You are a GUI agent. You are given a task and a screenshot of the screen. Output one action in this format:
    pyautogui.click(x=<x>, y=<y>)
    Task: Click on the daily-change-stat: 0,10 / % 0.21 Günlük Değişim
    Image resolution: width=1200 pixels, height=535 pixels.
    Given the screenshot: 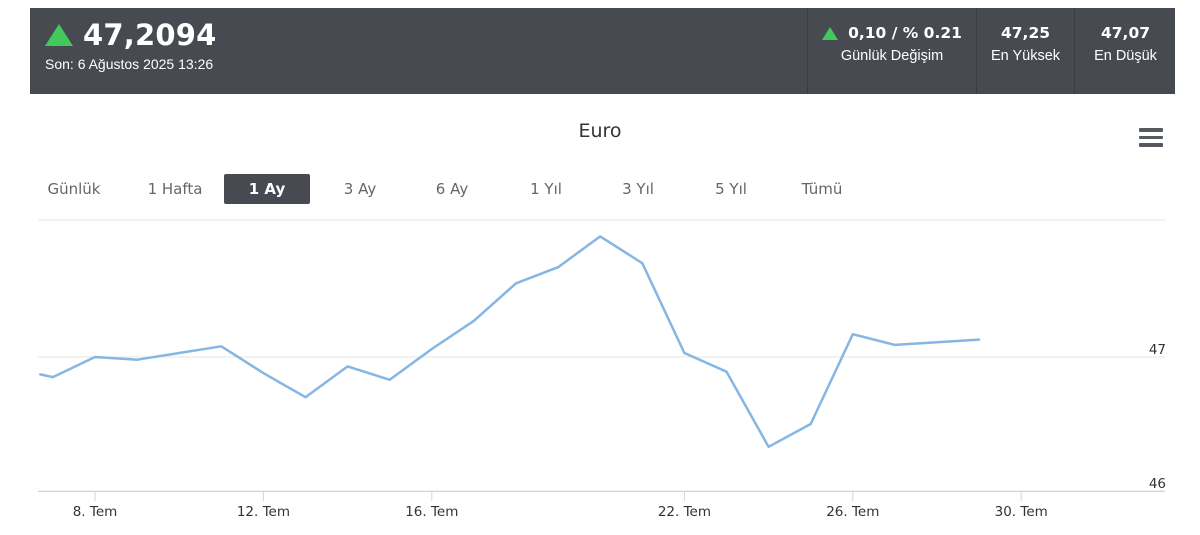 What is the action you would take?
    pyautogui.click(x=891, y=51)
    